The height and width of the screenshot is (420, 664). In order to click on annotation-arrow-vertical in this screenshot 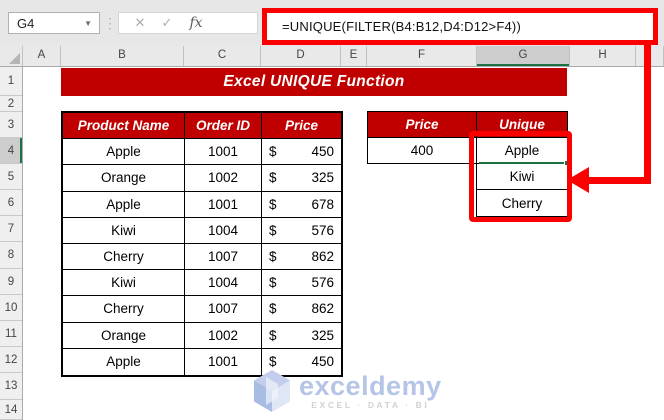, I will do `click(647, 113)`.